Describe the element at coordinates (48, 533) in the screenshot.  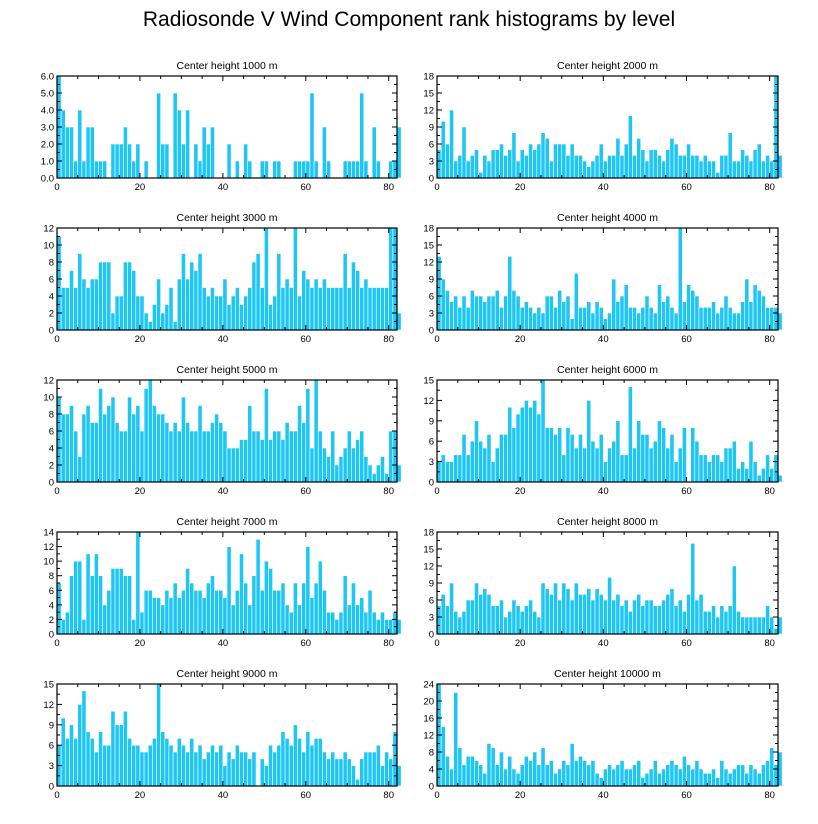
I see `y-tick-label: 14` at that location.